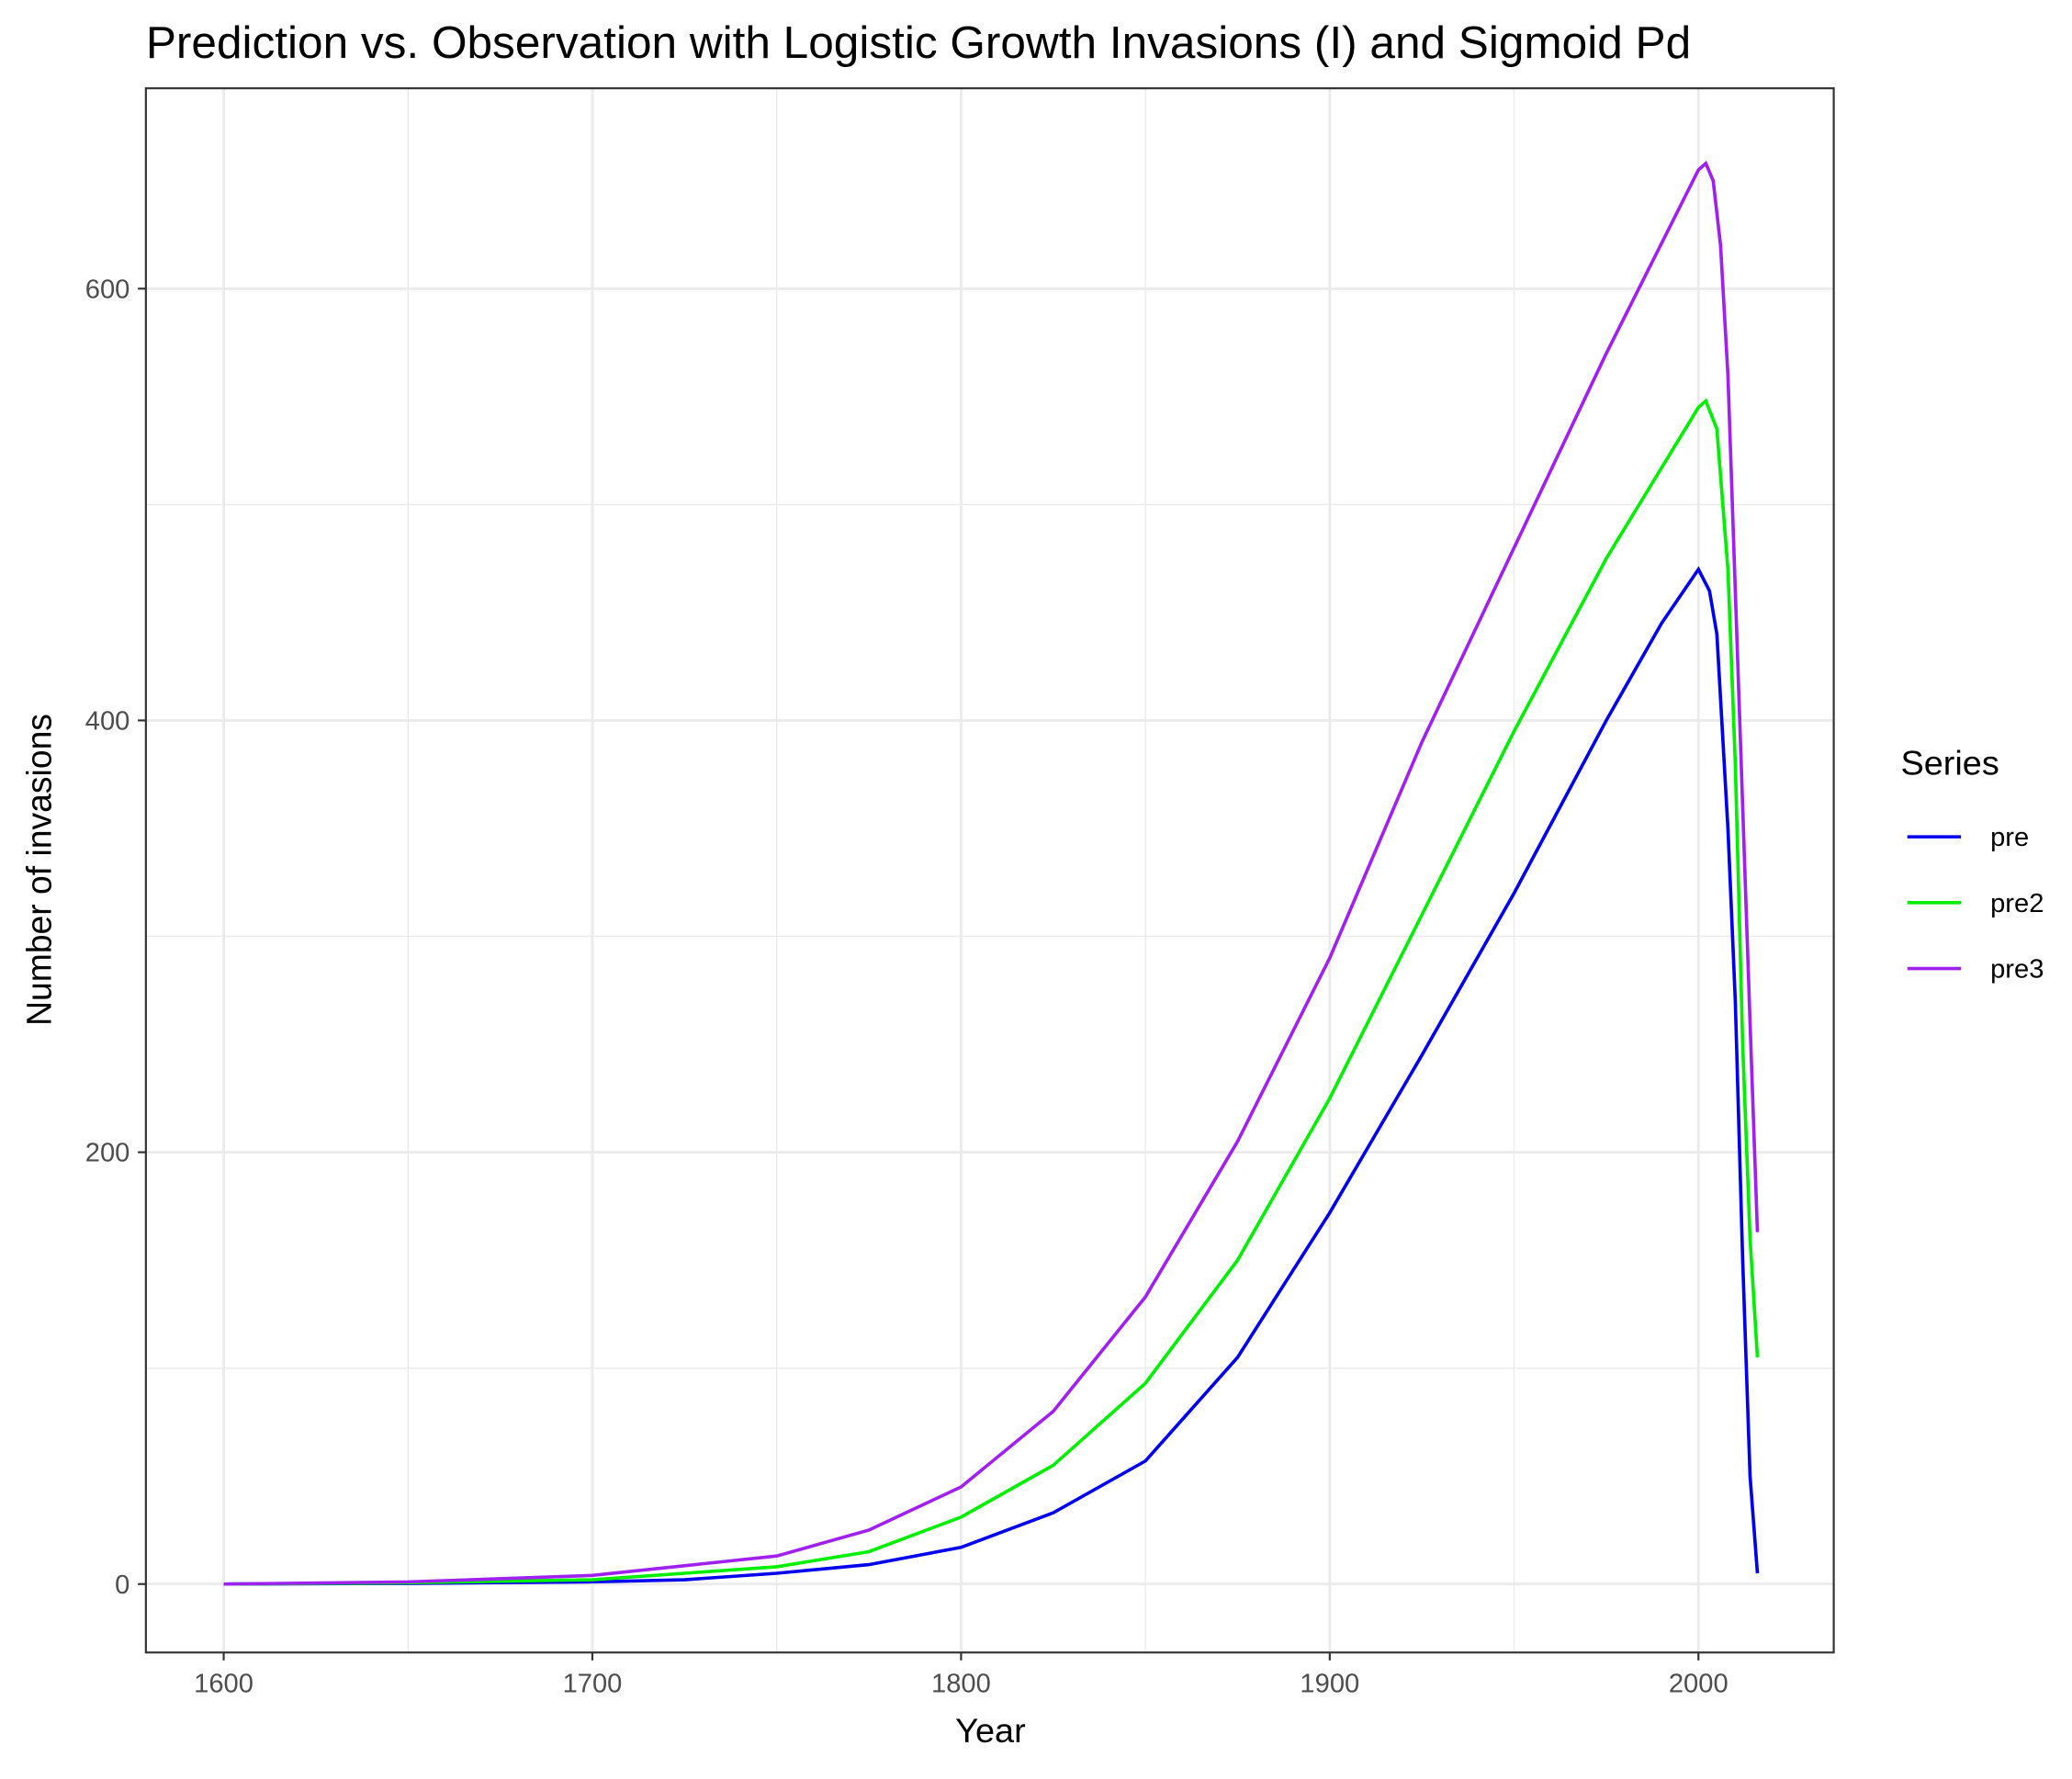 The width and height of the screenshot is (2072, 1779). Describe the element at coordinates (108, 722) in the screenshot. I see `y-tick-label: 400` at that location.